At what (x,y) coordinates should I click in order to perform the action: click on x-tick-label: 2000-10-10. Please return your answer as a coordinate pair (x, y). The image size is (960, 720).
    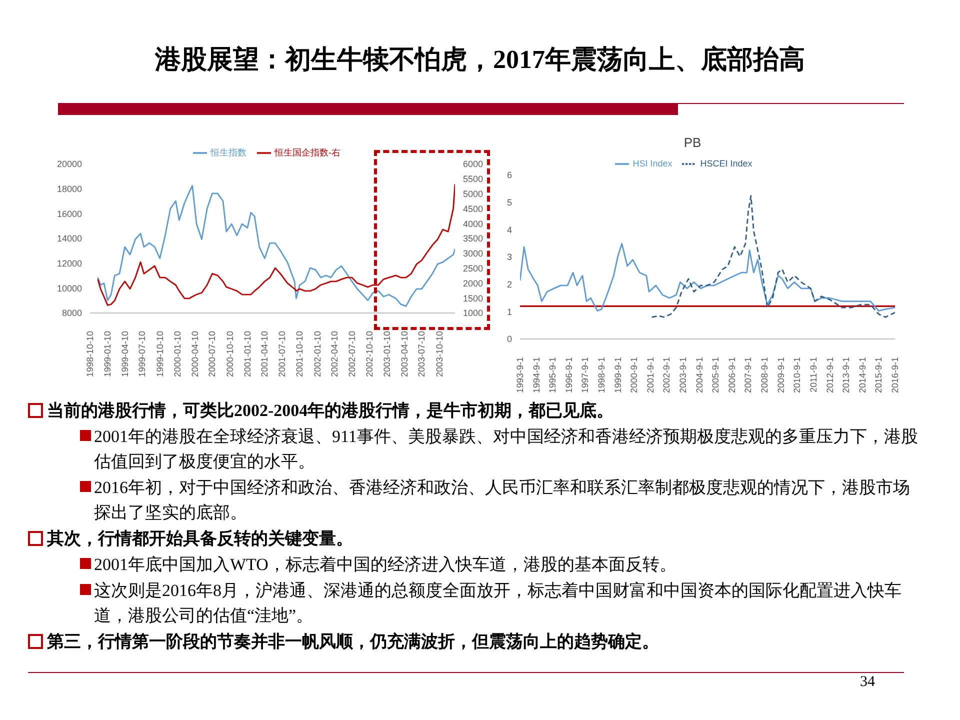
    Looking at the image, I should click on (229, 354).